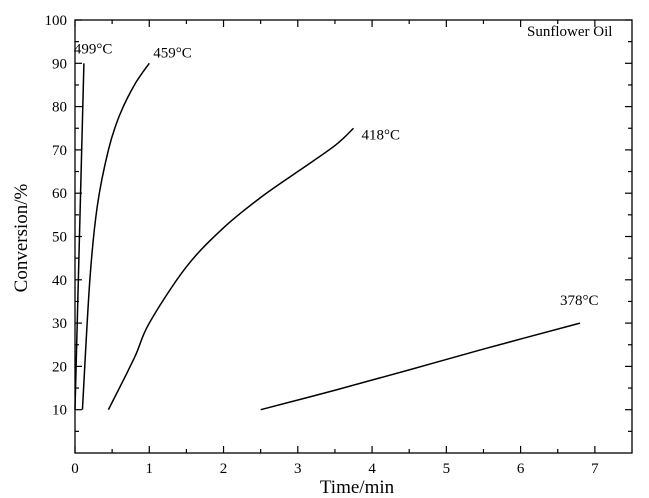 The height and width of the screenshot is (498, 649). What do you see at coordinates (56, 21) in the screenshot?
I see `y-tick-label: 100` at bounding box center [56, 21].